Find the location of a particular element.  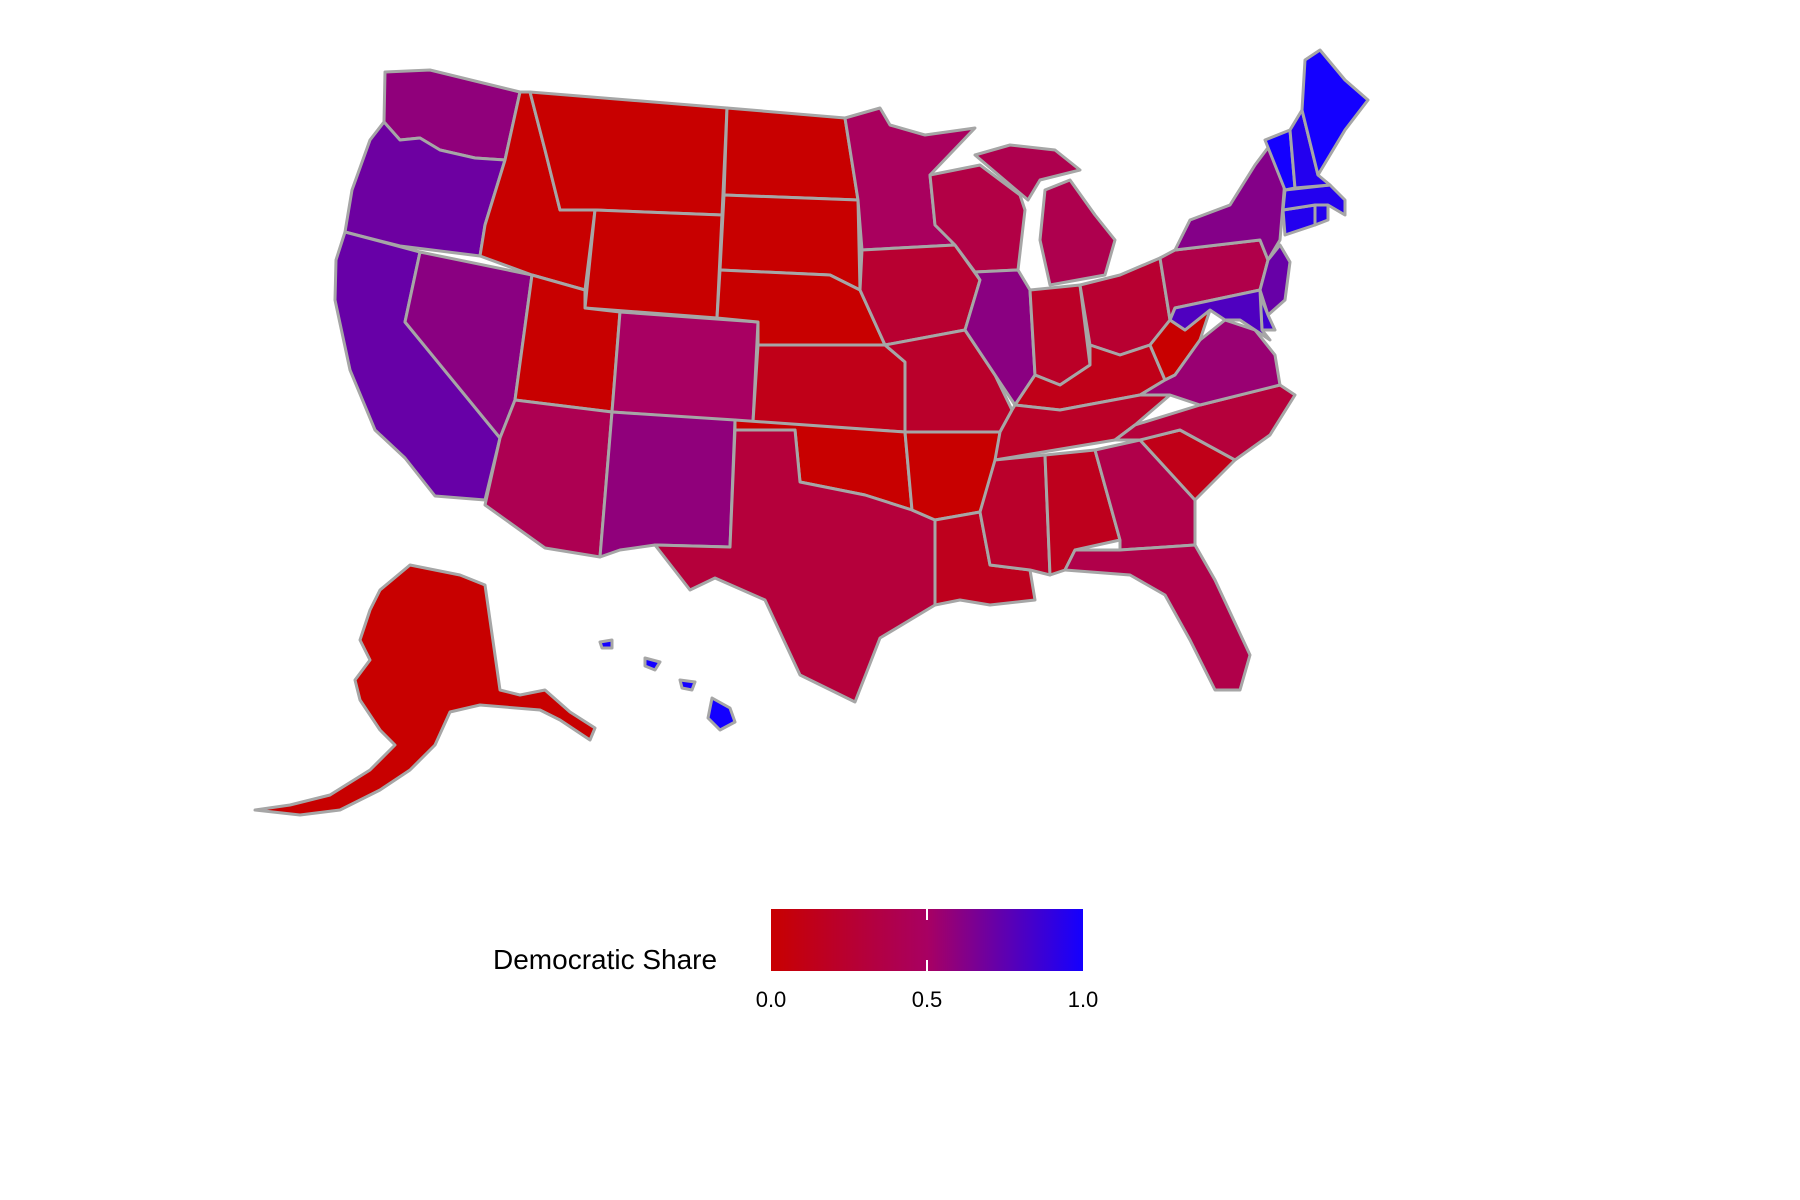

state-ms is located at coordinates (1015, 515).